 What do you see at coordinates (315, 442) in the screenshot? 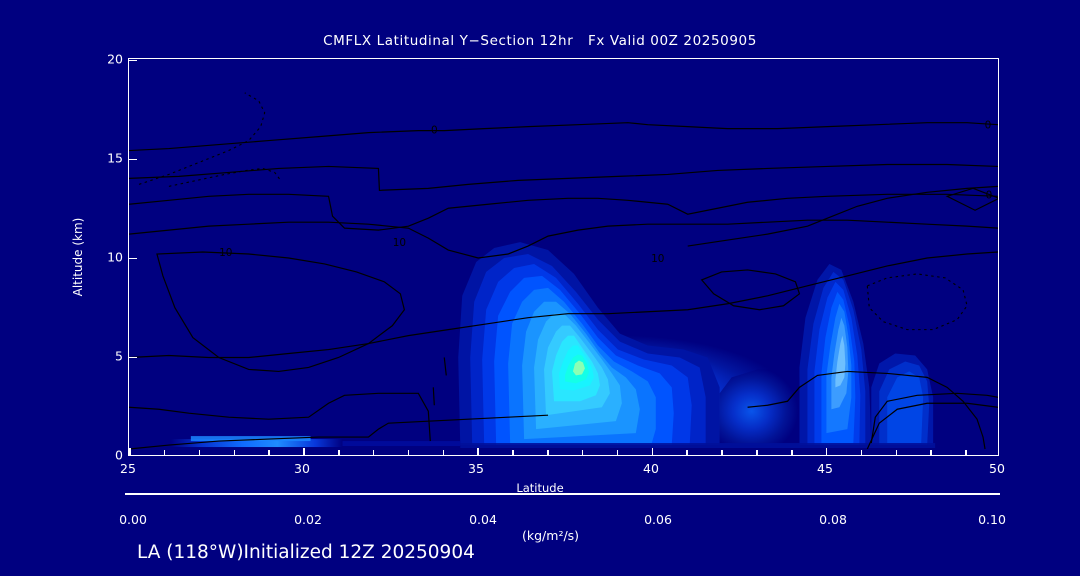
I see `feature-surface-sliver` at bounding box center [315, 442].